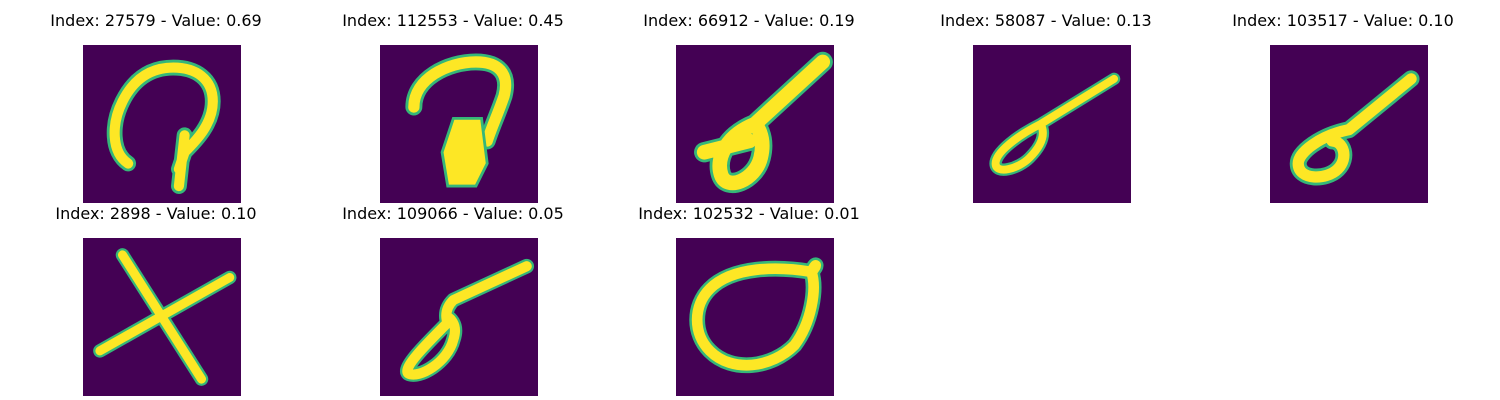 The image size is (1500, 400). What do you see at coordinates (1046, 20) in the screenshot?
I see `panel-title: Index: 58087 - Value: 0.13` at bounding box center [1046, 20].